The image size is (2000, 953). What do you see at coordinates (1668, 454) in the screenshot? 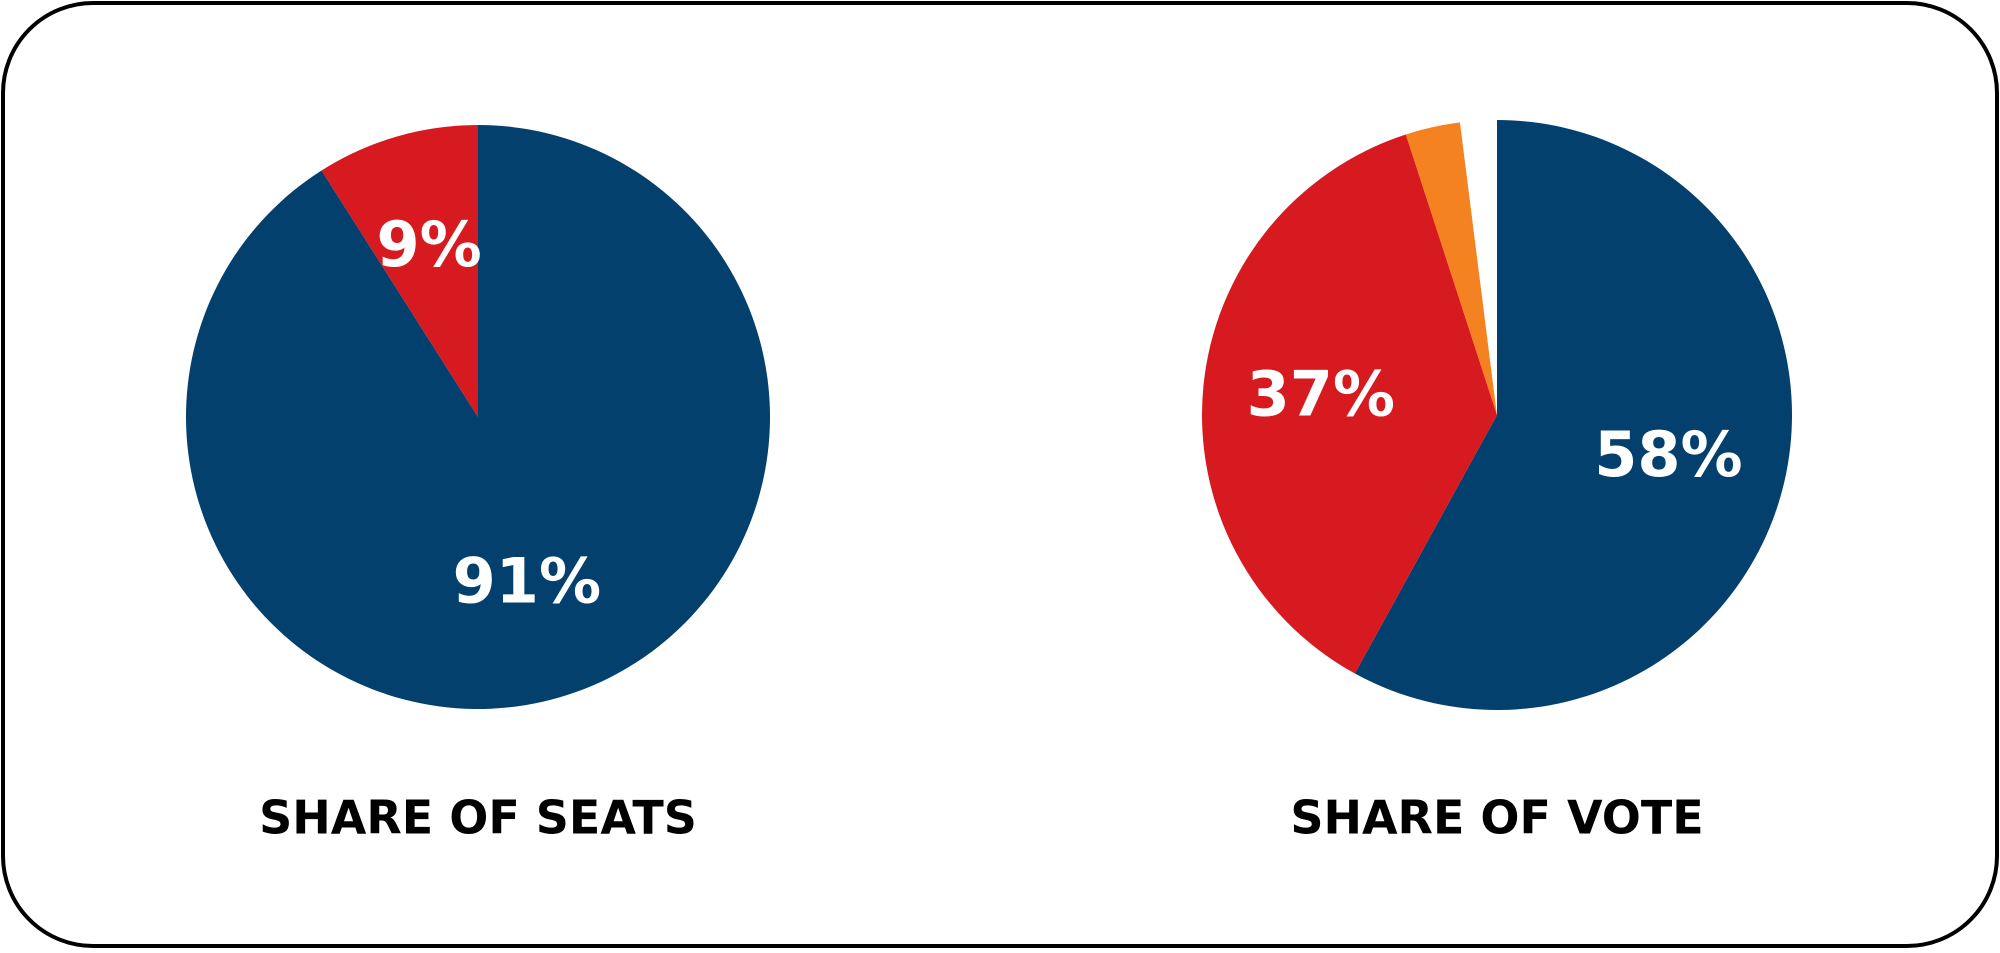
I see `data-label: 58%` at bounding box center [1668, 454].